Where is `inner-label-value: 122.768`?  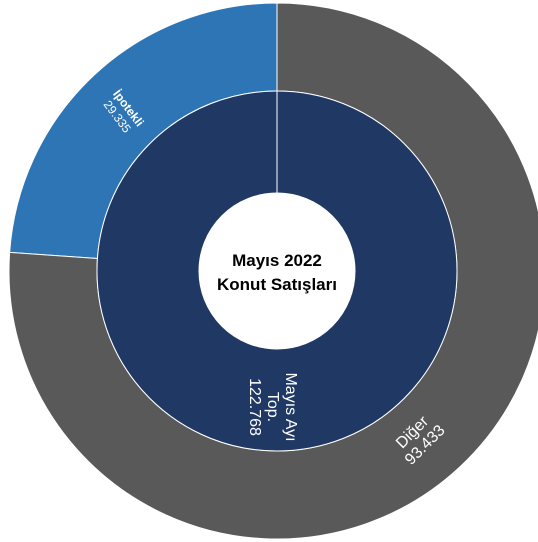
inner-label-value: 122.768 is located at coordinates (254, 407).